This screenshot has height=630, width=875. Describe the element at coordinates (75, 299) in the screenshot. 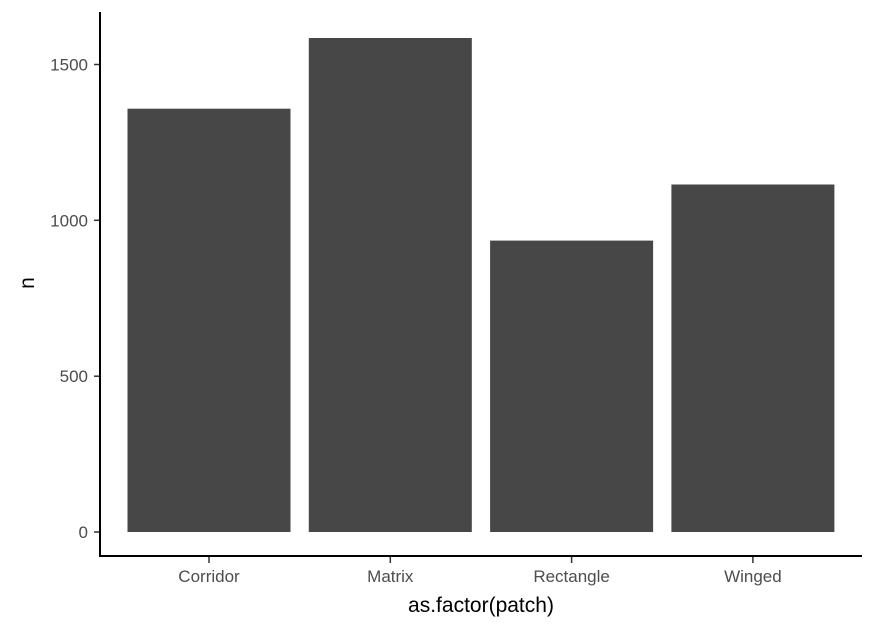

I see `y-axis-ticks: 0 500 1000 1500` at that location.